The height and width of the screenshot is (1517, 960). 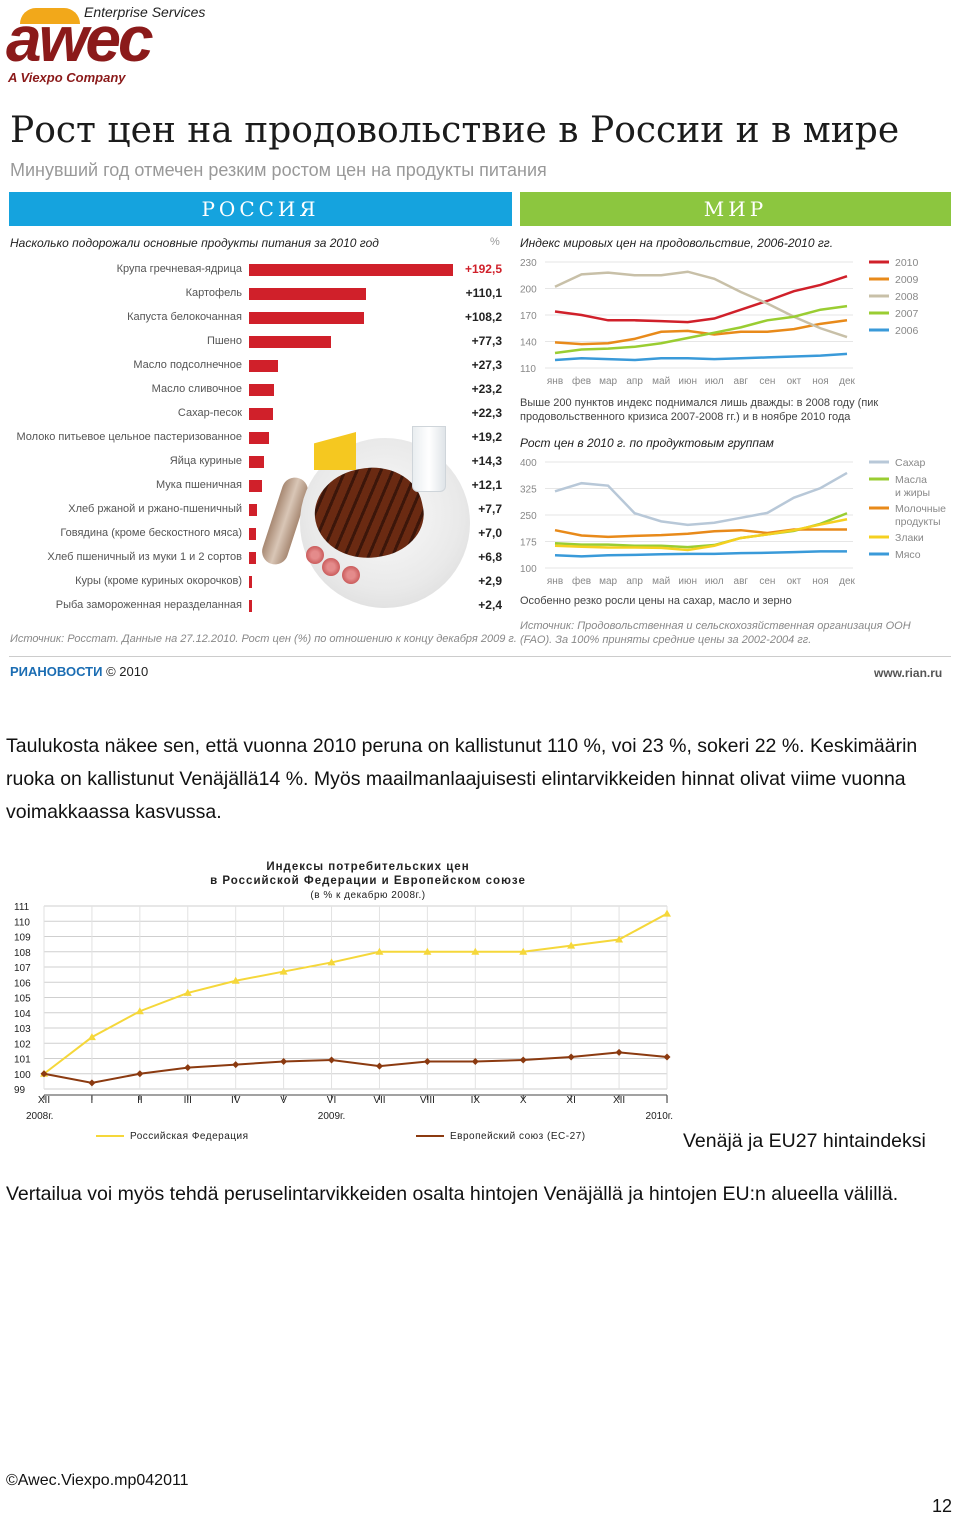 What do you see at coordinates (196, 389) in the screenshot?
I see `russia-bar-label: Масло сливочное` at bounding box center [196, 389].